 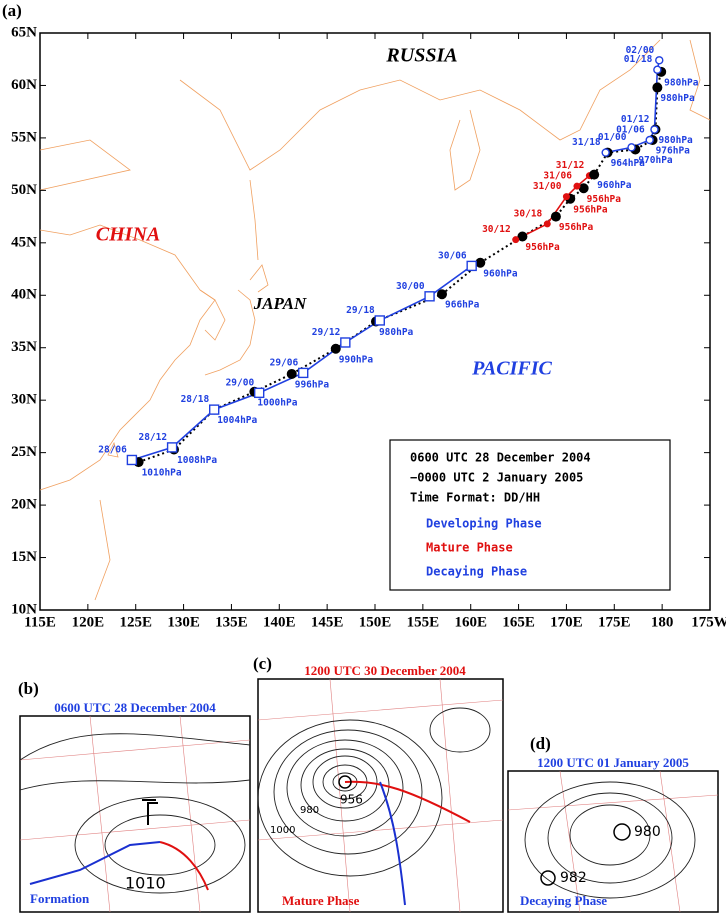 I want to click on time-label: 29/06, so click(x=284, y=362).